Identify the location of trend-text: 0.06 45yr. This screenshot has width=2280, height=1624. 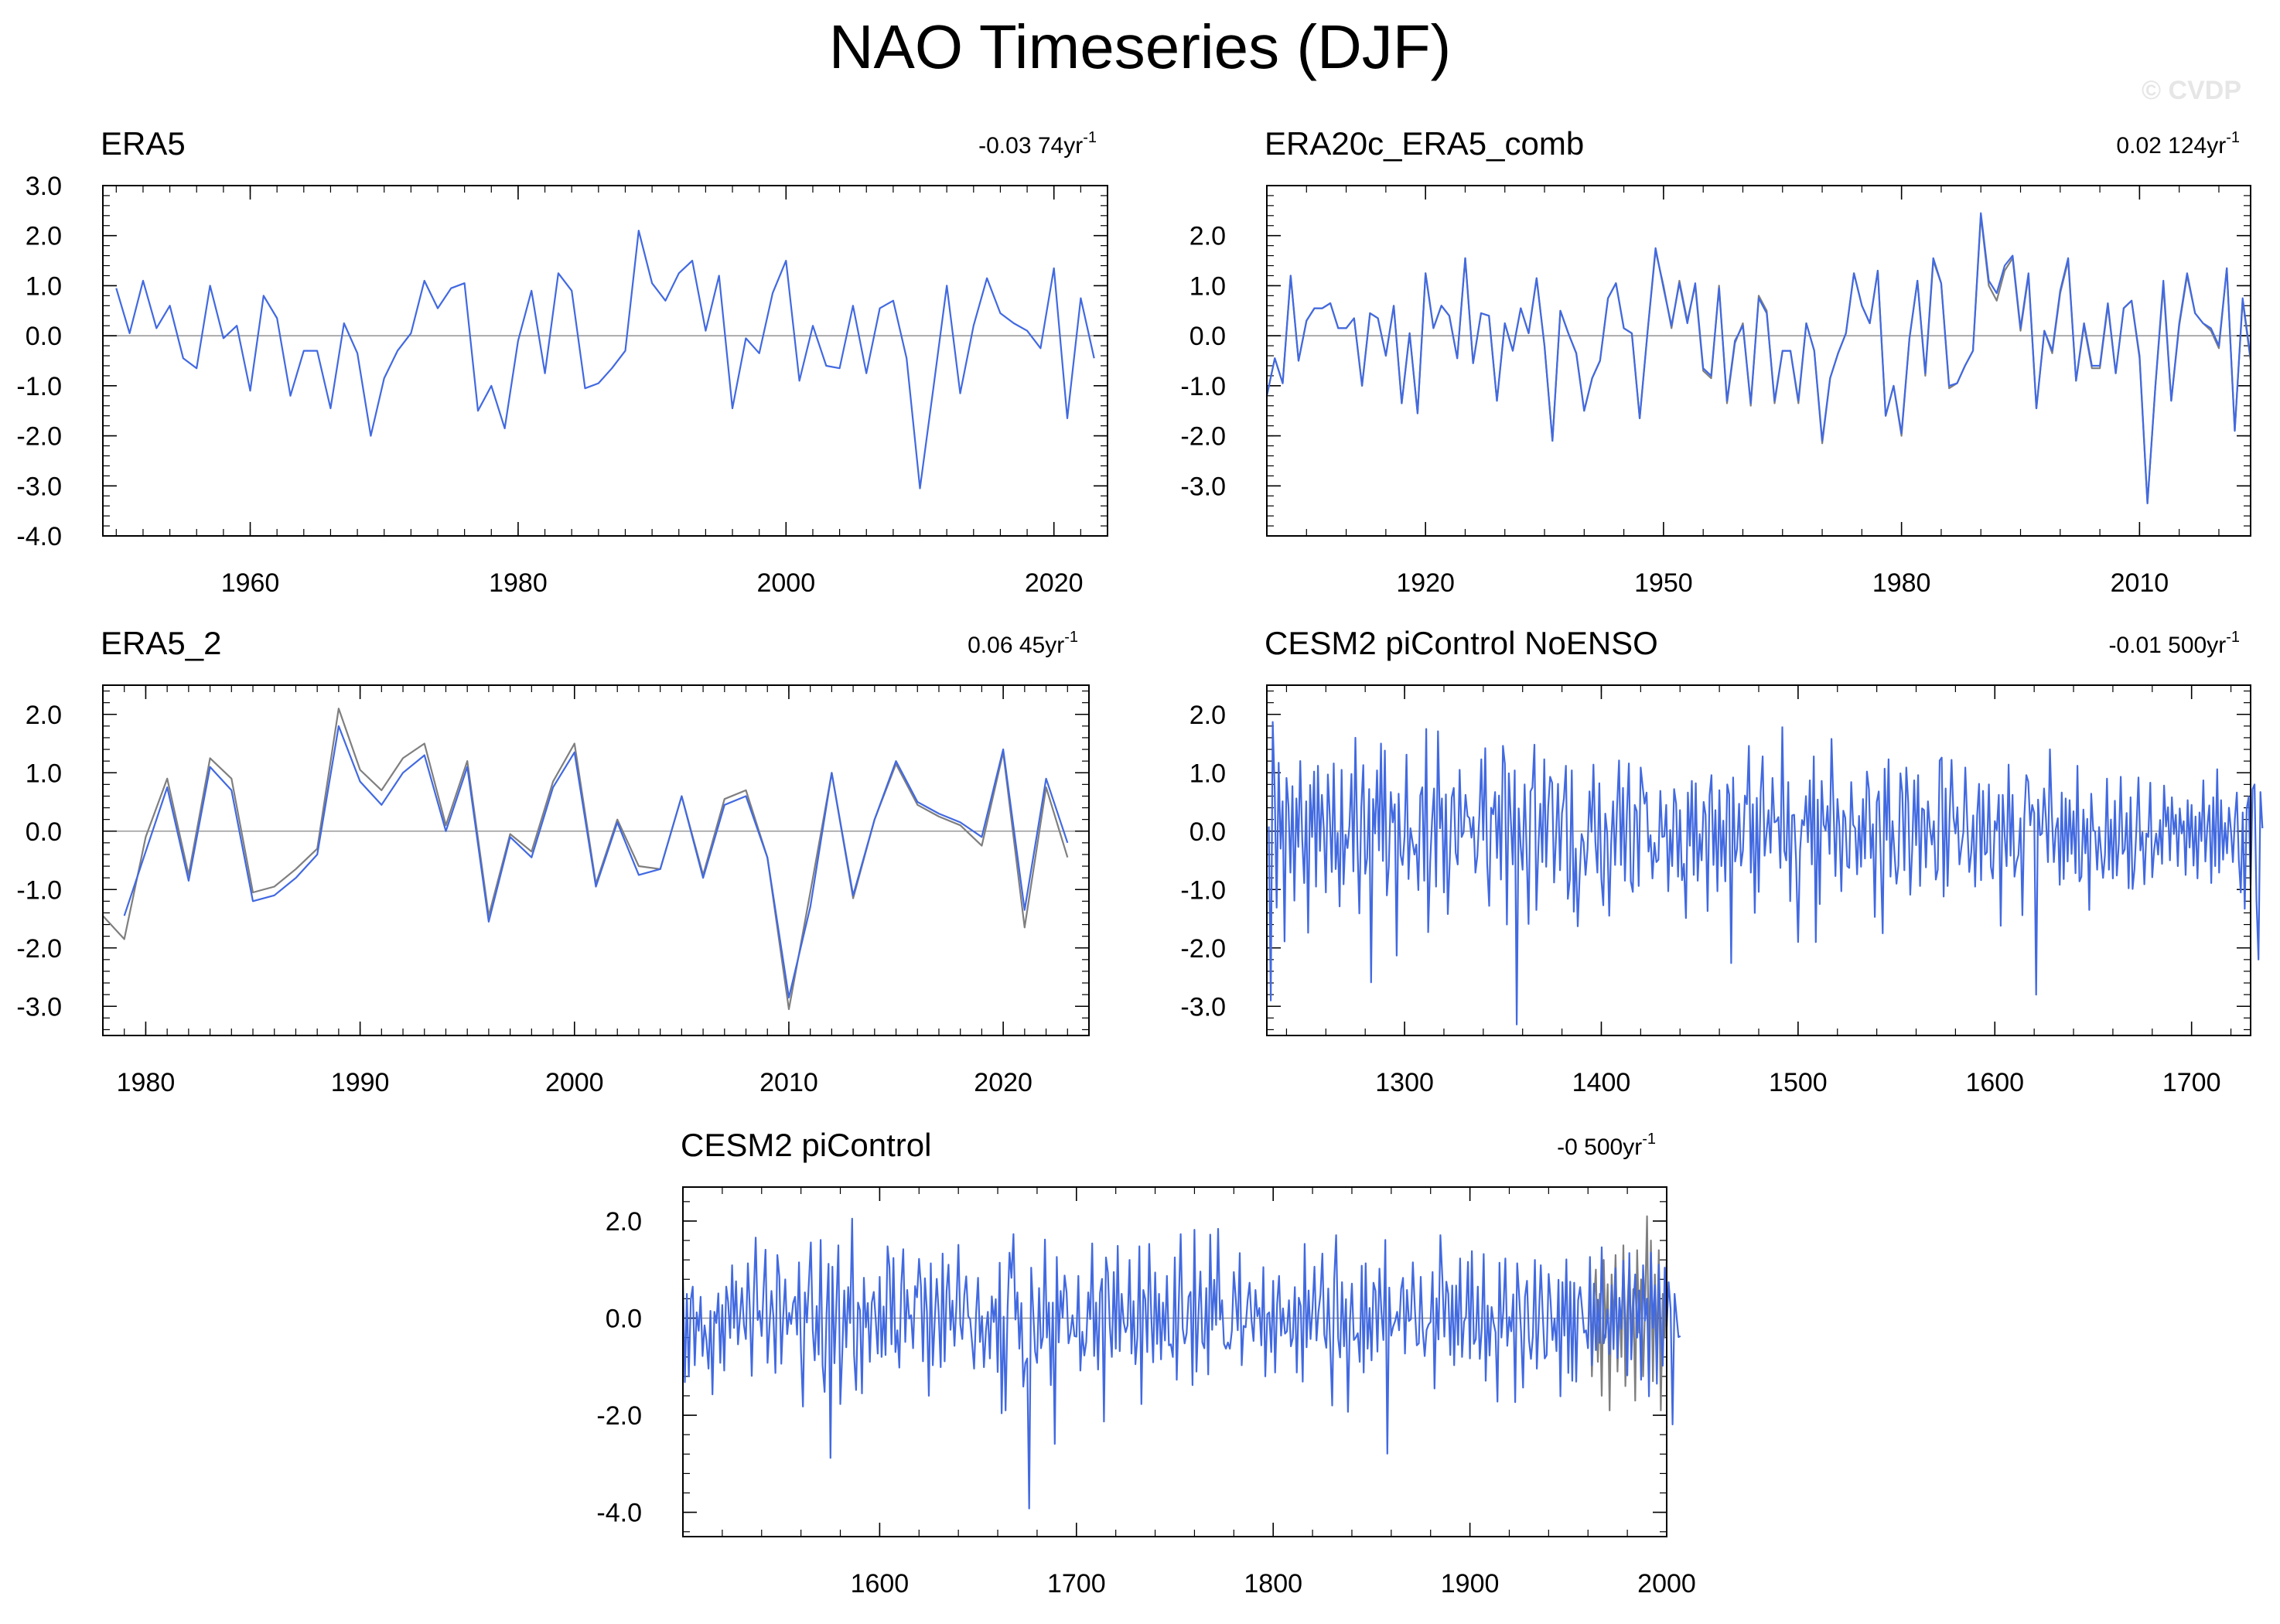
(1016, 645).